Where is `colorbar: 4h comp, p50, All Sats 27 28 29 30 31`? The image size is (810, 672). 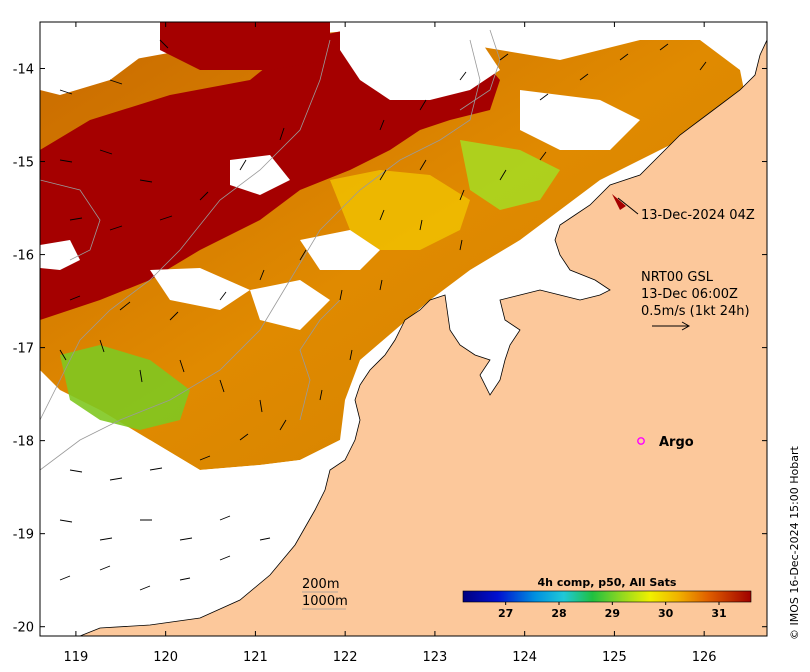
colorbar: 4h comp, p50, All Sats 27 28 29 30 31 is located at coordinates (607, 598).